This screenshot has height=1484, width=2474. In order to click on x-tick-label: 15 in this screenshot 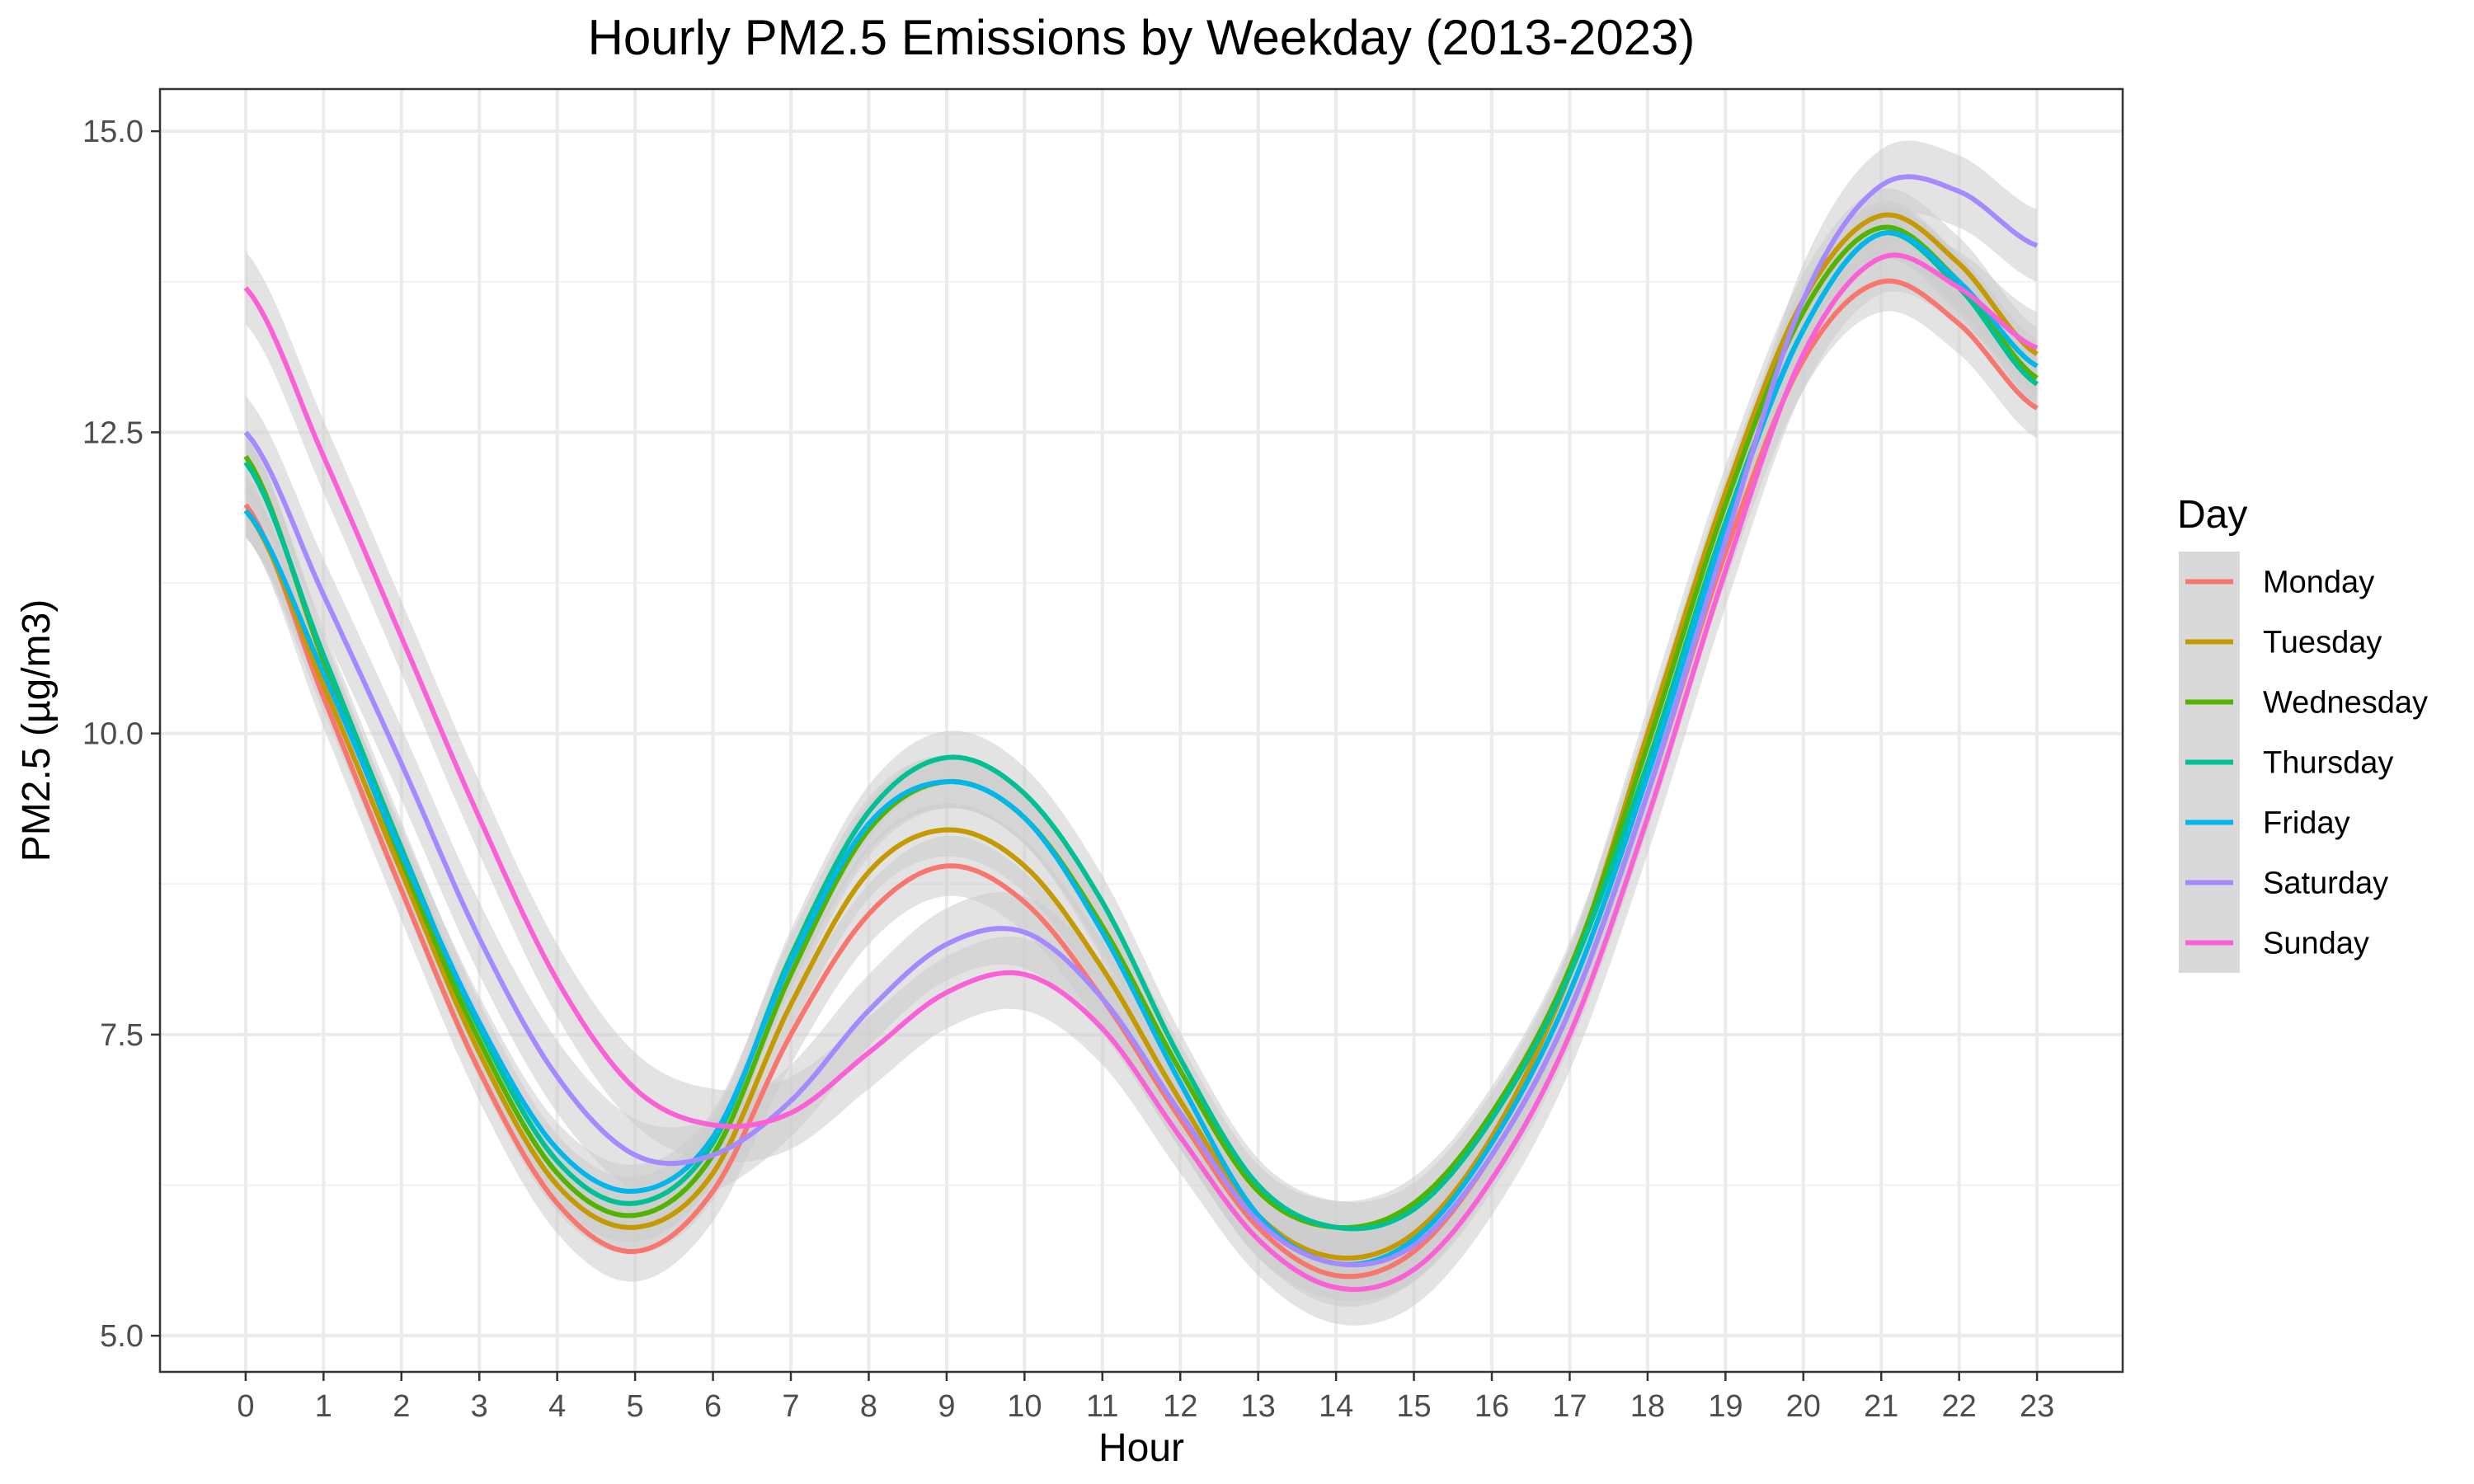, I will do `click(1413, 1406)`.